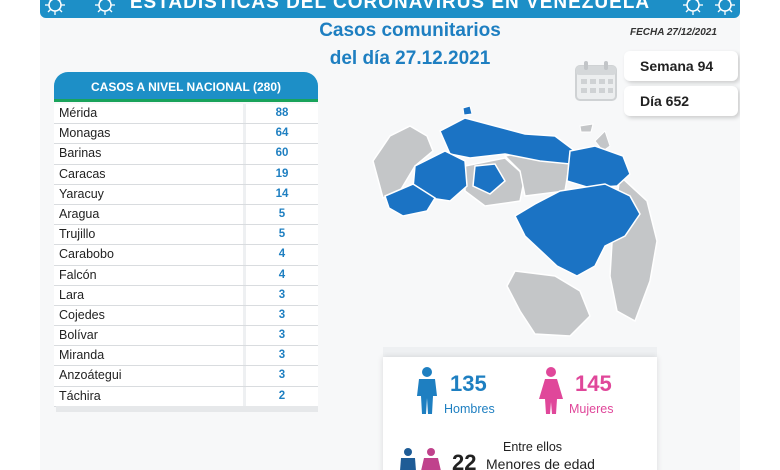 This screenshot has width=780, height=470. What do you see at coordinates (469, 409) in the screenshot?
I see `men-label: Hombres` at bounding box center [469, 409].